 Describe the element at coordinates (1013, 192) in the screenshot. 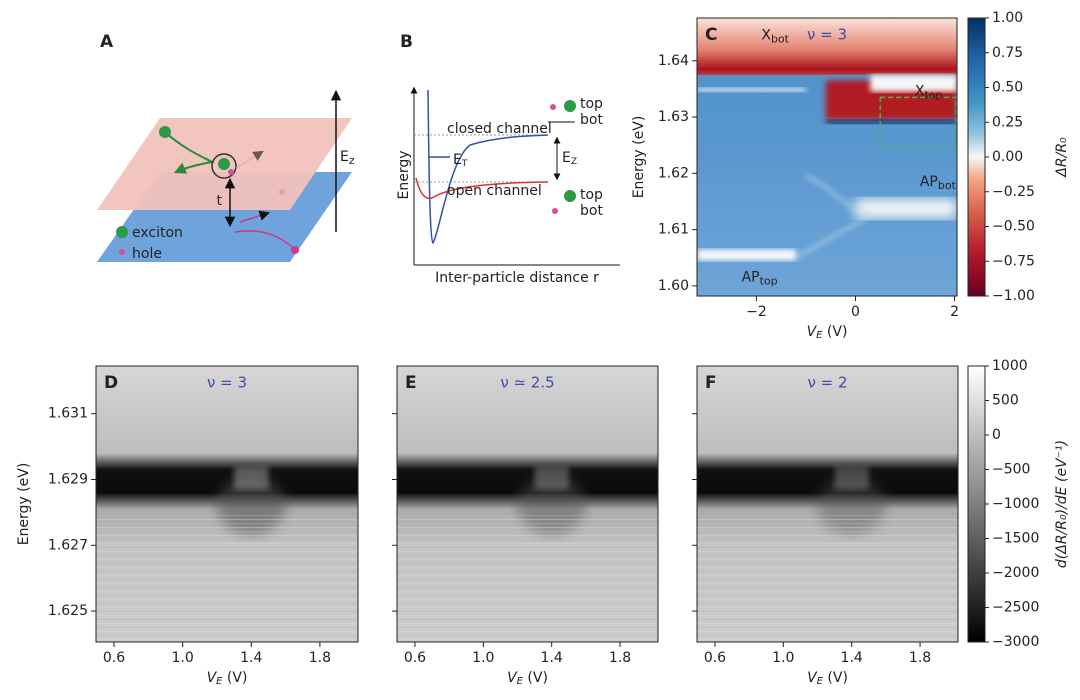

I see `colorbar-tick-label: −0.25` at that location.